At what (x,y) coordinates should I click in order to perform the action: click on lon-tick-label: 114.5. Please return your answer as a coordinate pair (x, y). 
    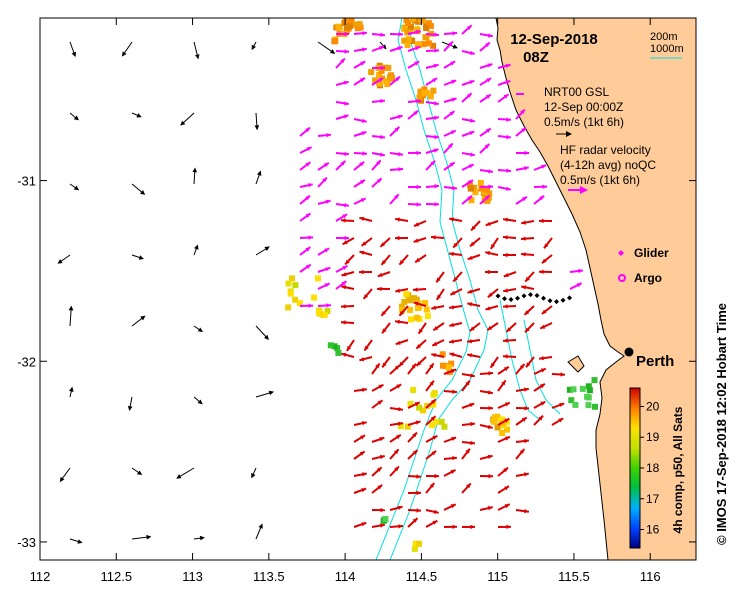
    Looking at the image, I should click on (422, 576).